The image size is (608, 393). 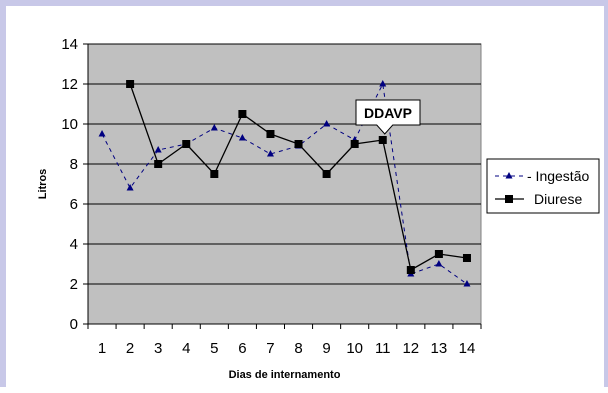 I want to click on x-tick-label: 3, so click(x=158, y=348).